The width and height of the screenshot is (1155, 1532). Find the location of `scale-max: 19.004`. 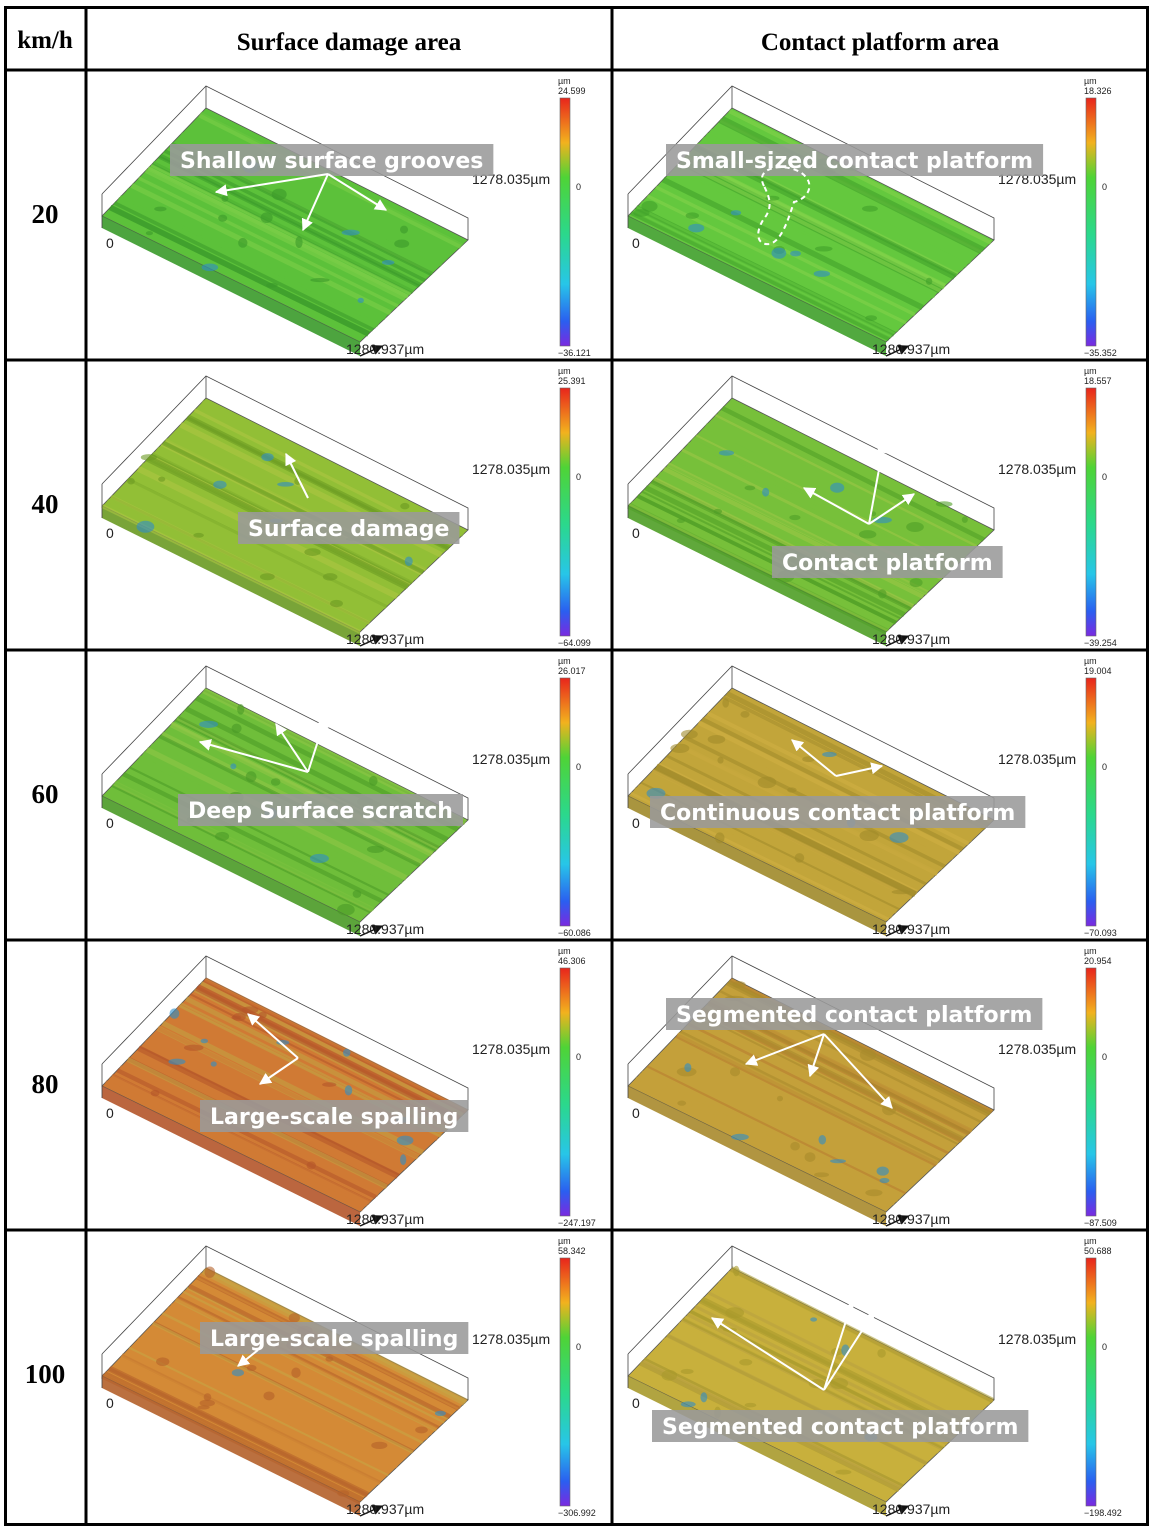

scale-max: 19.004 is located at coordinates (1098, 671).